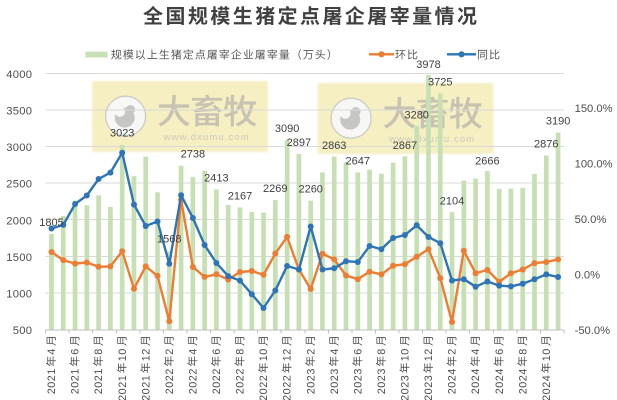 The height and width of the screenshot is (400, 617). I want to click on svg-text: 1000, so click(19, 295).